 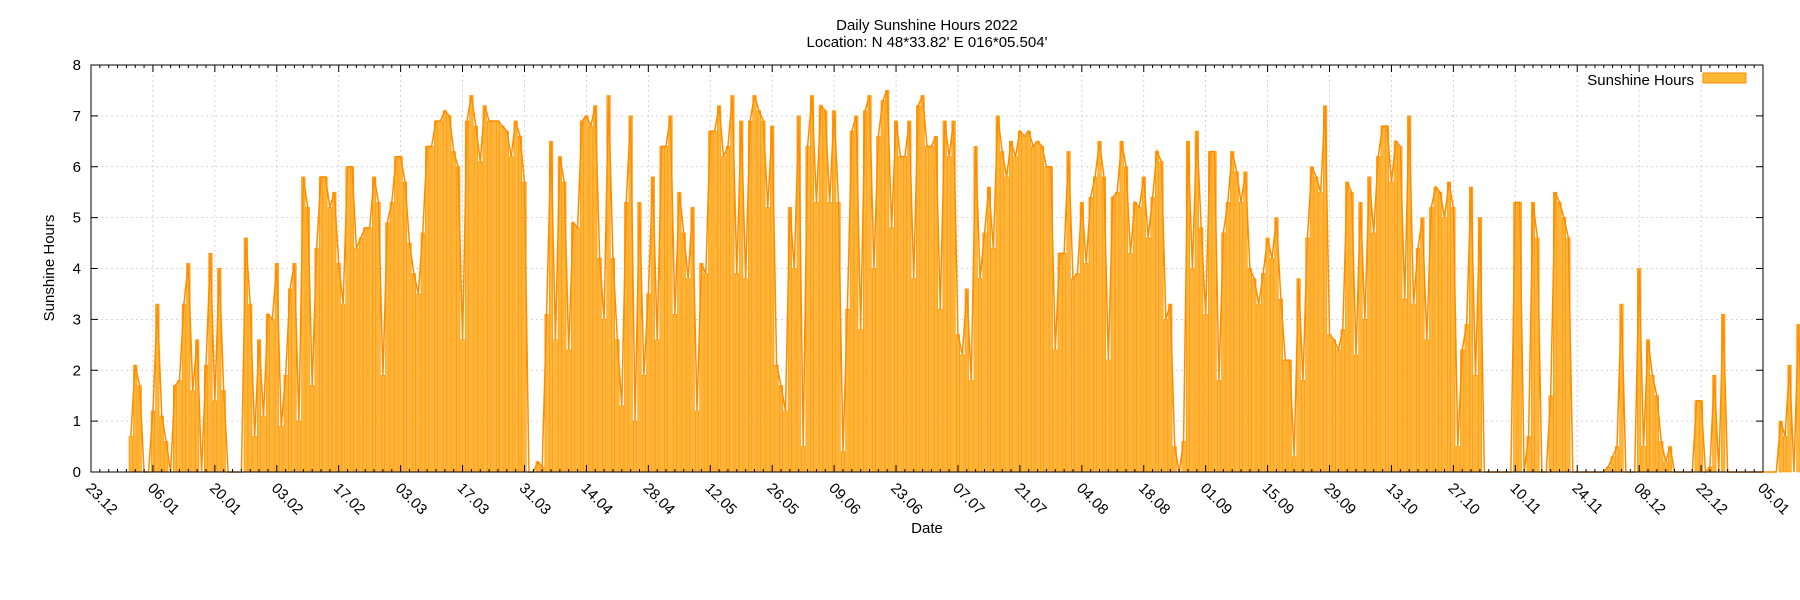 What do you see at coordinates (1587, 499) in the screenshot?
I see `x-tick-label: 24.11` at bounding box center [1587, 499].